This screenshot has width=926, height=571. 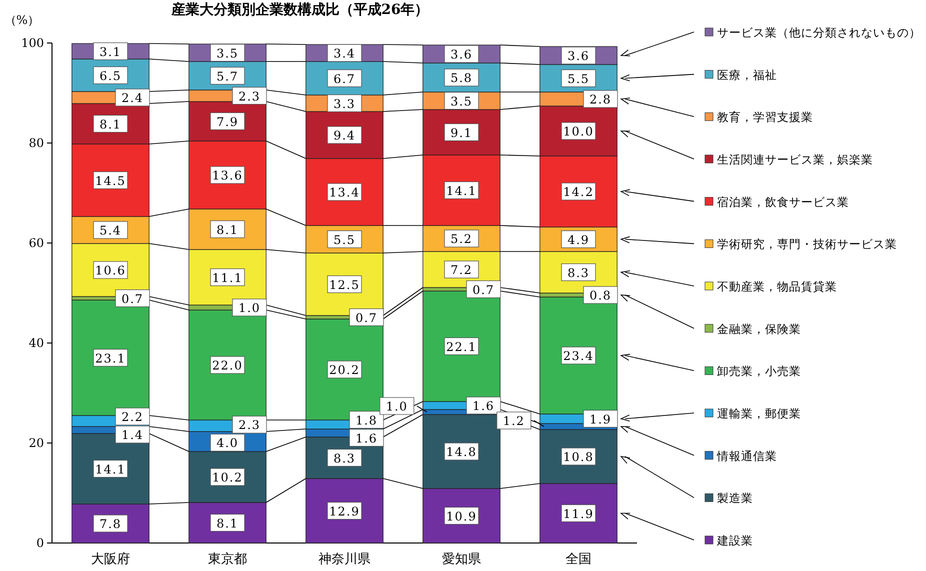 I want to click on data-label: 3.4, so click(x=344, y=53).